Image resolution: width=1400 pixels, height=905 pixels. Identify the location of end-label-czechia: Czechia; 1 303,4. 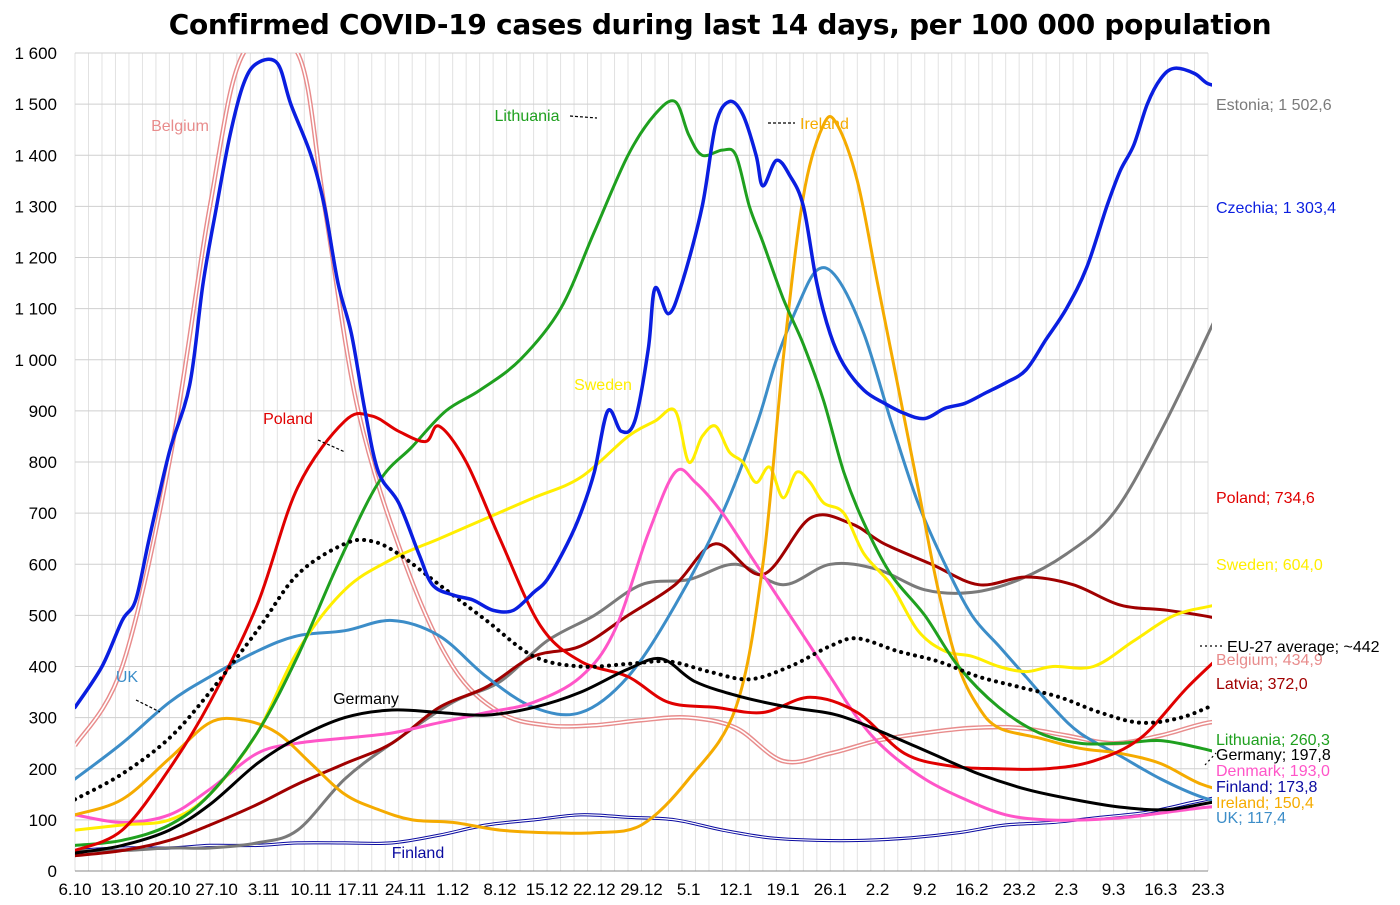
(1276, 208).